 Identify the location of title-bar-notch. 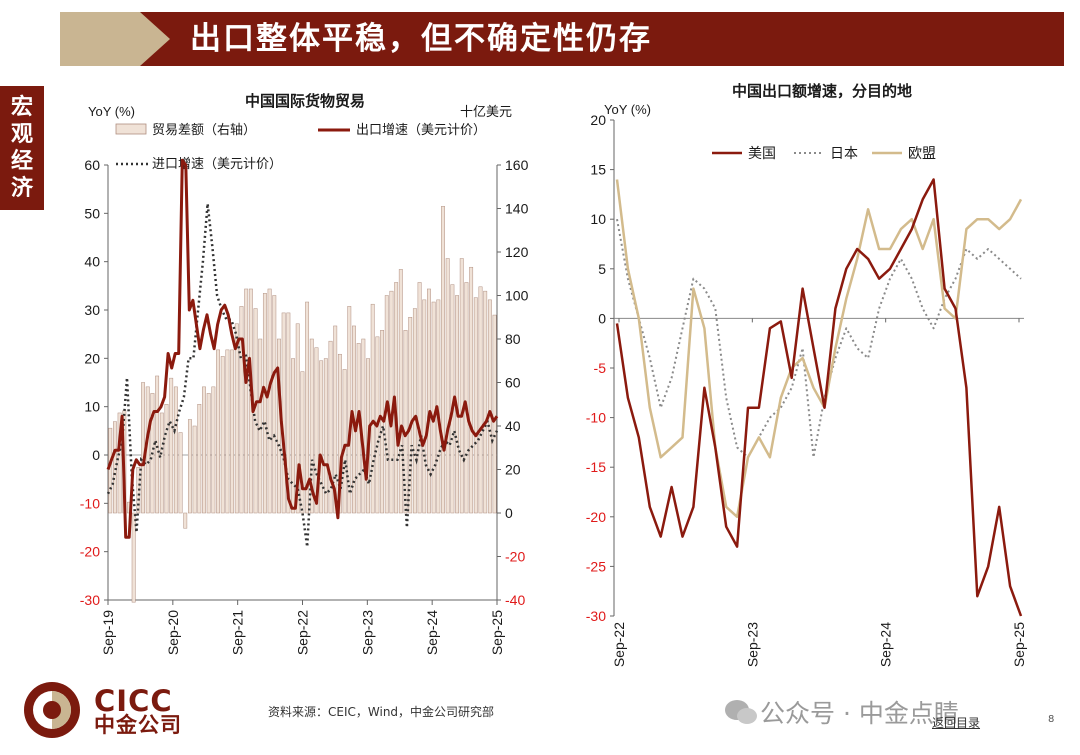
(155, 39).